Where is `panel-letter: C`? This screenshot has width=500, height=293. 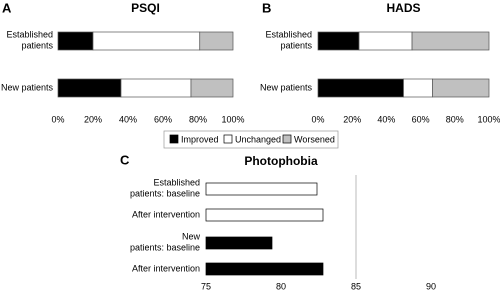
panel-letter: C is located at coordinates (125, 159).